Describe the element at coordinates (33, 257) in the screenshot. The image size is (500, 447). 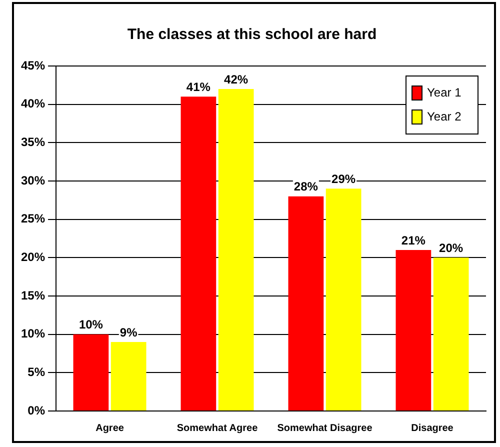
I see `y-tick-label: 20%` at that location.